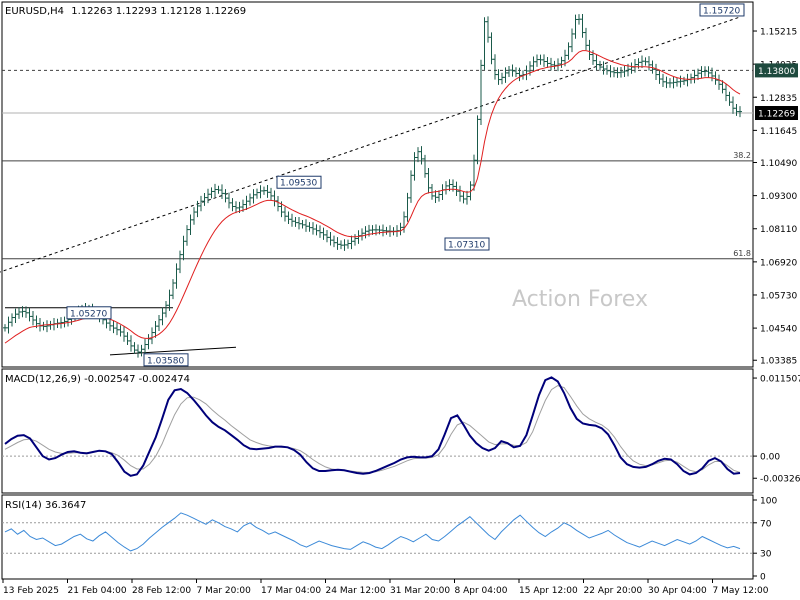 This screenshot has height=600, width=800. What do you see at coordinates (161, 591) in the screenshot?
I see `x-tick-label: 28 Feb 12:00` at bounding box center [161, 591].